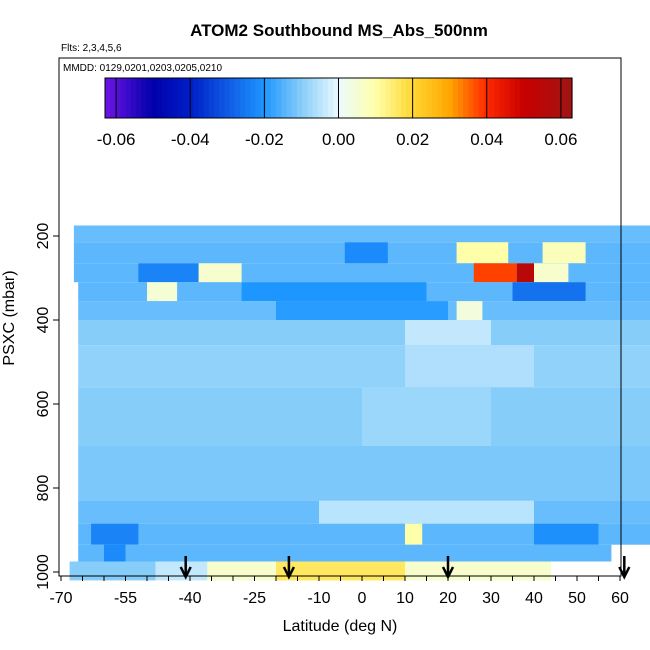  I want to click on x-tick-label: -40, so click(189, 598).